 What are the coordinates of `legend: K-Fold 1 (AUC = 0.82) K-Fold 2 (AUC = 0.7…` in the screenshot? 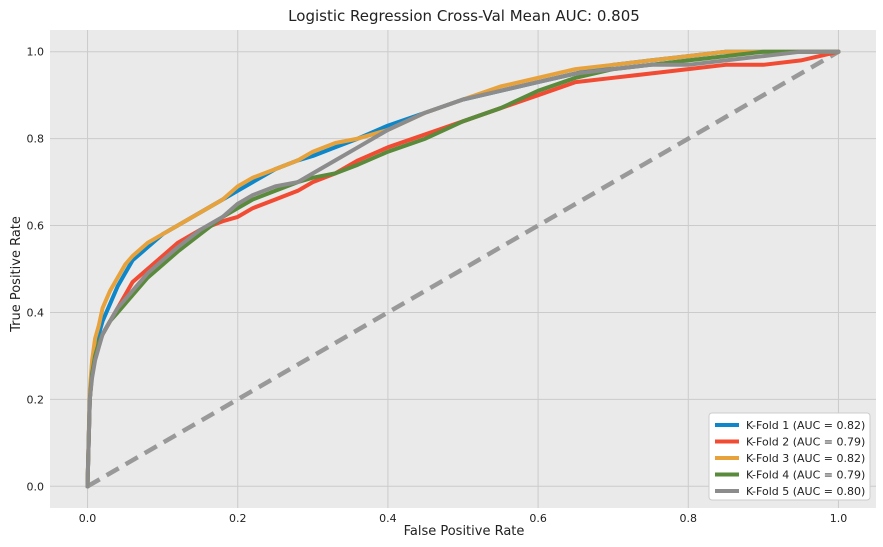 It's located at (789, 456).